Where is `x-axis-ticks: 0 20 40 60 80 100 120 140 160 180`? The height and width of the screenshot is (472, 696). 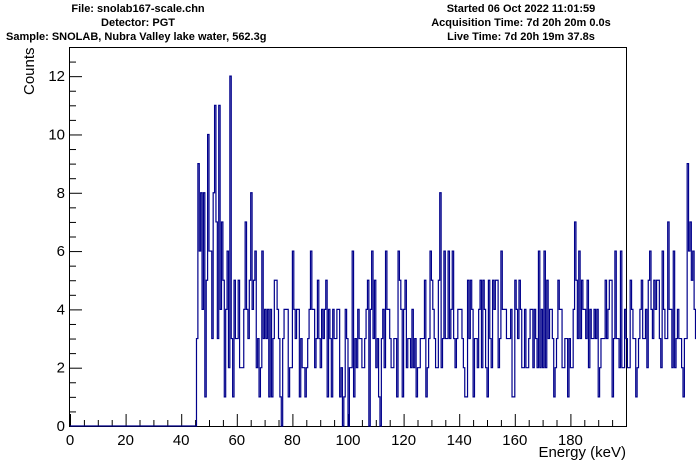
x-axis-ticks: 0 20 40 60 80 100 120 140 160 180 is located at coordinates (340, 431).